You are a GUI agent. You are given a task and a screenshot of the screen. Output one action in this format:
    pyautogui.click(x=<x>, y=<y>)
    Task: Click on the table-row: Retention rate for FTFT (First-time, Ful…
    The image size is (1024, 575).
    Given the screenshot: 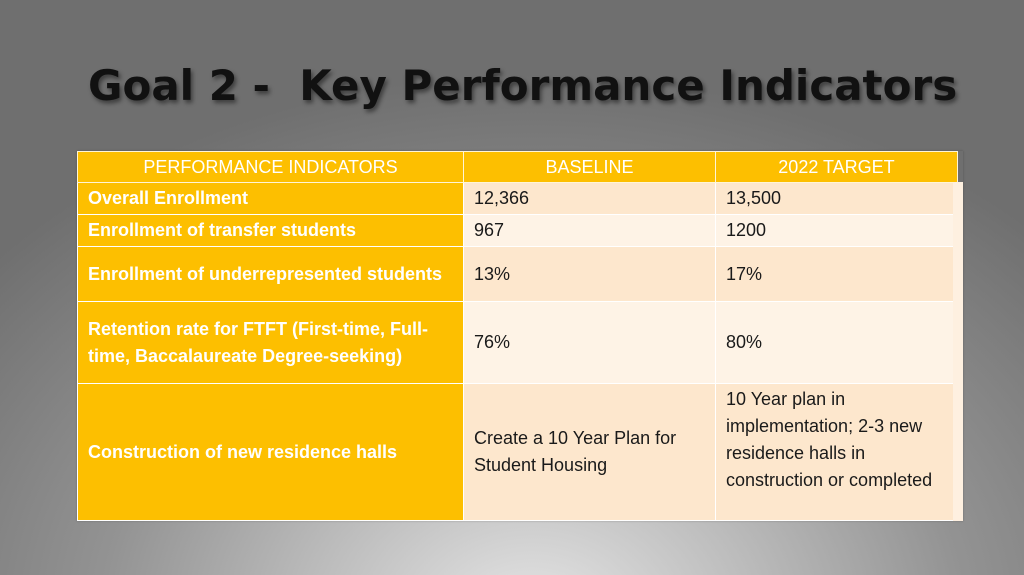 What is the action you would take?
    pyautogui.click(x=520, y=342)
    